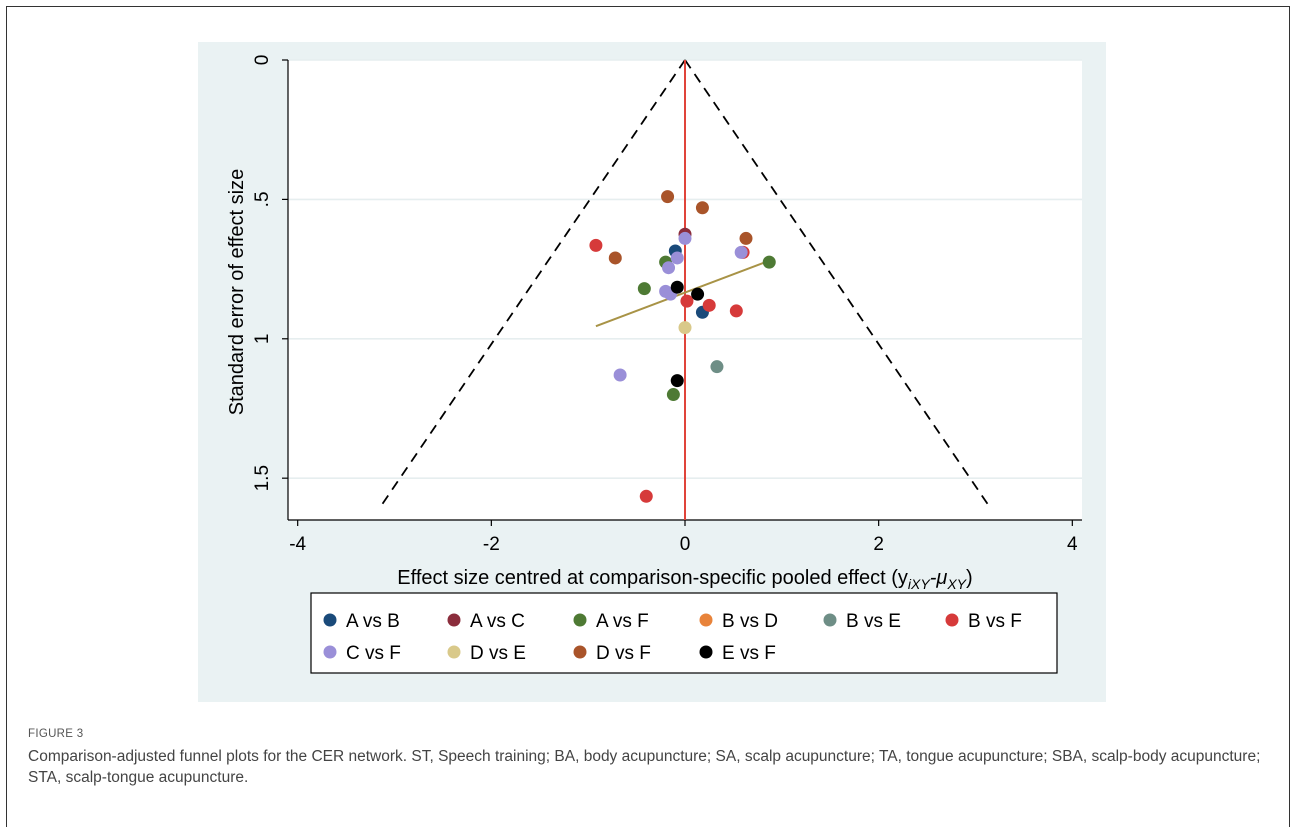 This screenshot has width=1295, height=827. Describe the element at coordinates (262, 60) in the screenshot. I see `y-tick-label: 0` at that location.